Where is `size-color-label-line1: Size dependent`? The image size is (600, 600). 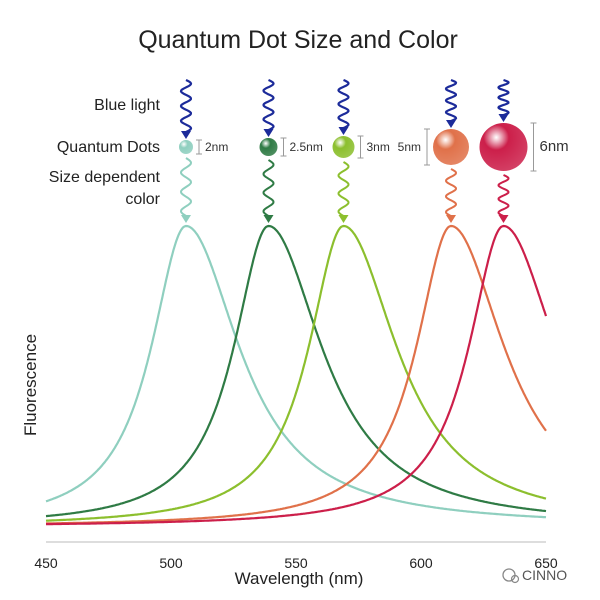 size-color-label-line1: Size dependent is located at coordinates (105, 177).